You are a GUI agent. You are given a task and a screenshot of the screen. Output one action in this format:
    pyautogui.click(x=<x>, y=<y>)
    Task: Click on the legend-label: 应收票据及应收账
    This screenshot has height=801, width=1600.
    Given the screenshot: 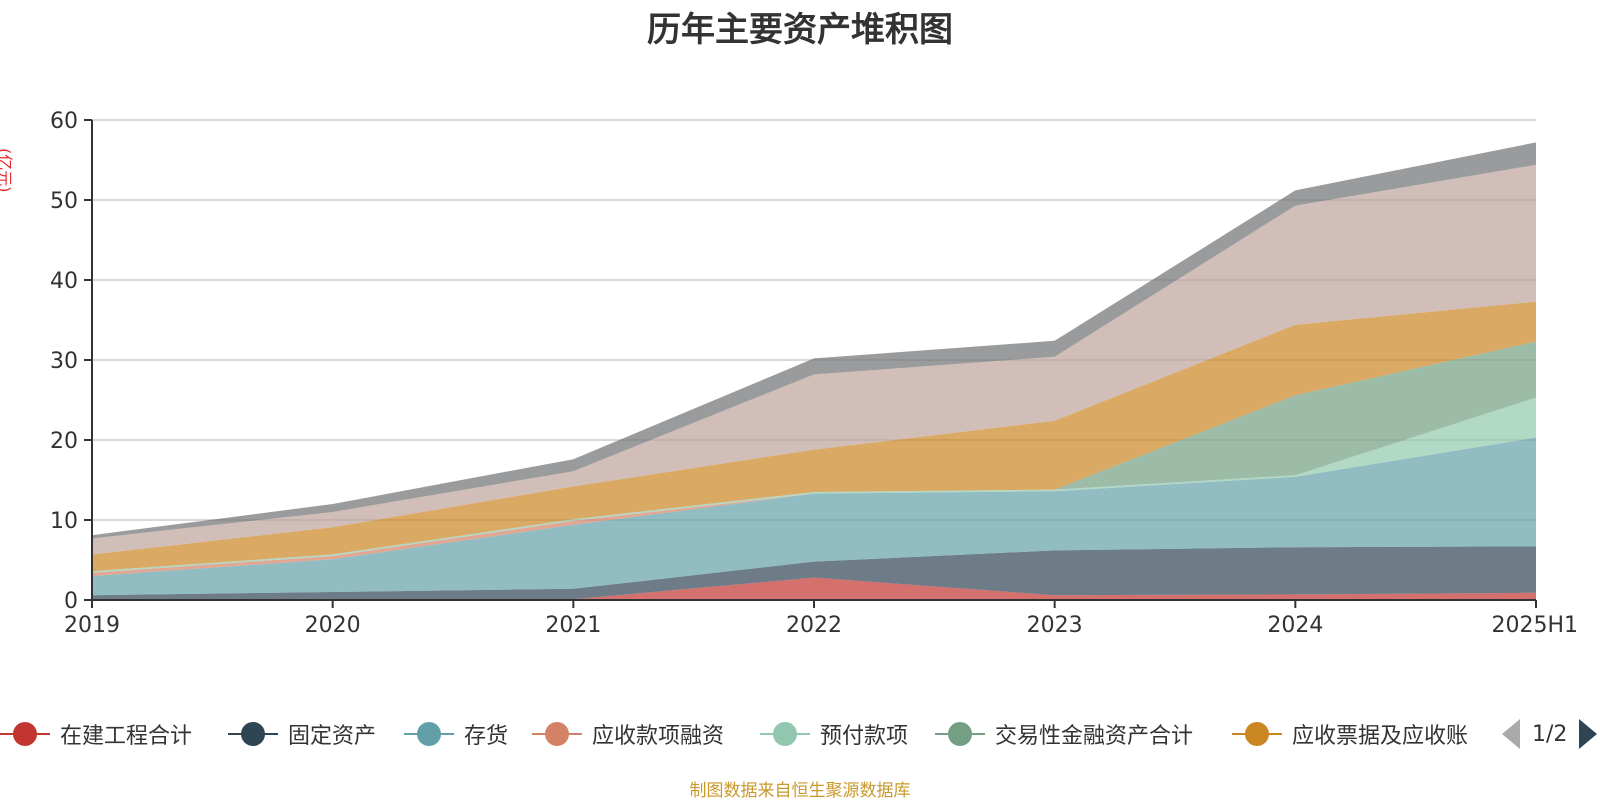 What is the action you would take?
    pyautogui.click(x=1380, y=734)
    